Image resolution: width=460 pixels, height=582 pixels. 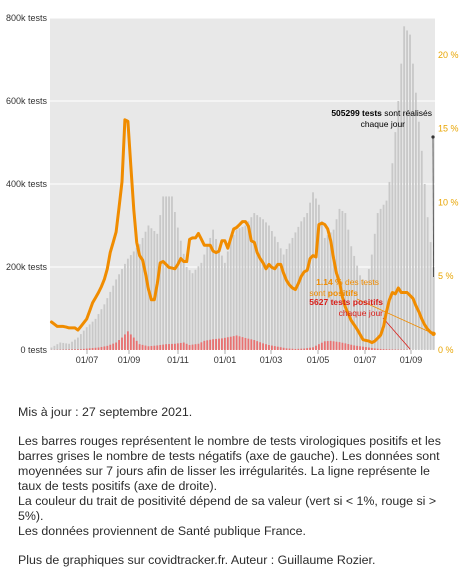 I want to click on x-tick-label: 01/01, so click(x=225, y=360).